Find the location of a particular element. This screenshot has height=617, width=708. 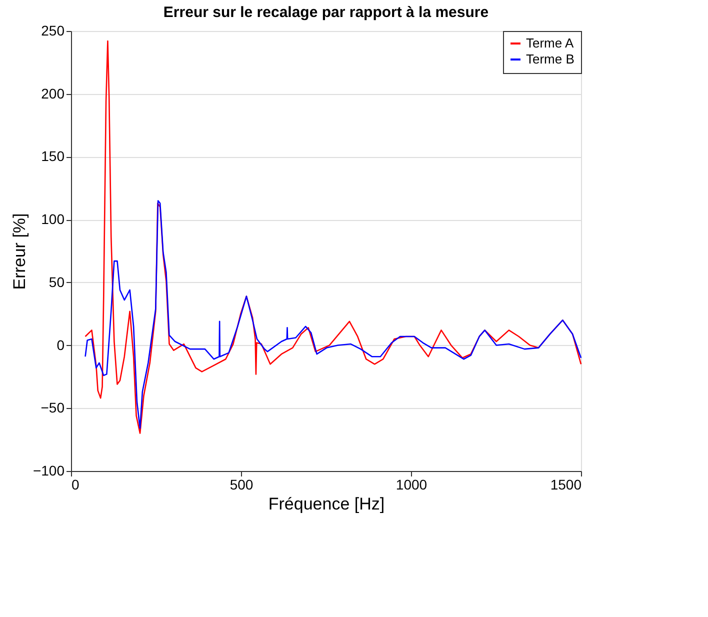

y-axis-title: Erreur [%] is located at coordinates (19, 251).